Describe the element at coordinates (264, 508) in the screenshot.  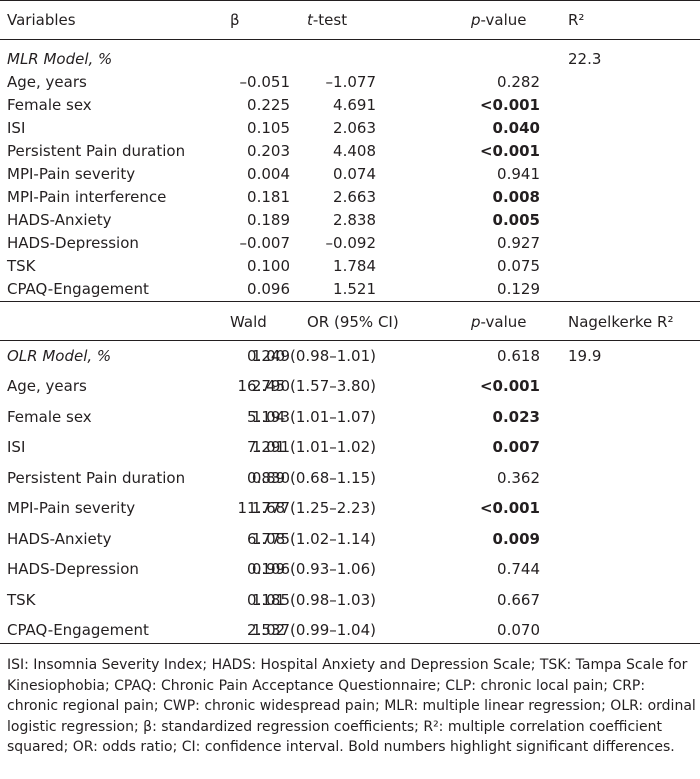
I see `wald-value: 11.777` at that location.